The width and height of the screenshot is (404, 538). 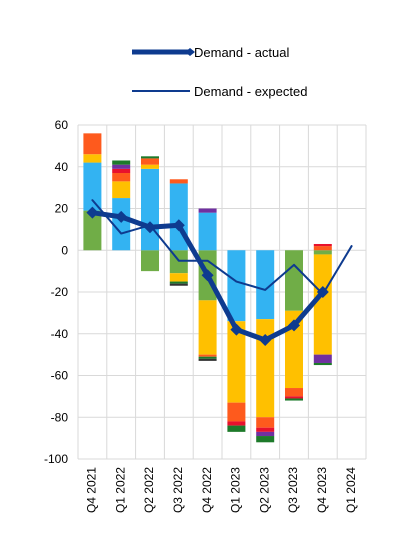 I want to click on x-tick-label: Q3 2022, so click(x=178, y=490).